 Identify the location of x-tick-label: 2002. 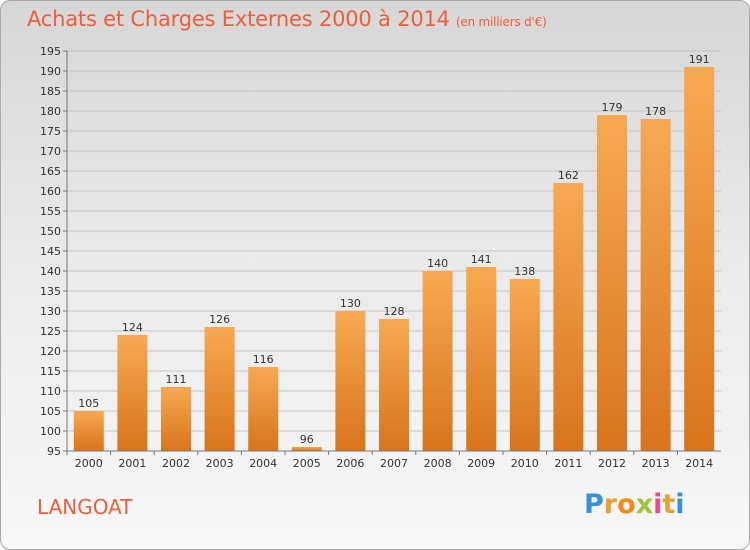
(176, 463).